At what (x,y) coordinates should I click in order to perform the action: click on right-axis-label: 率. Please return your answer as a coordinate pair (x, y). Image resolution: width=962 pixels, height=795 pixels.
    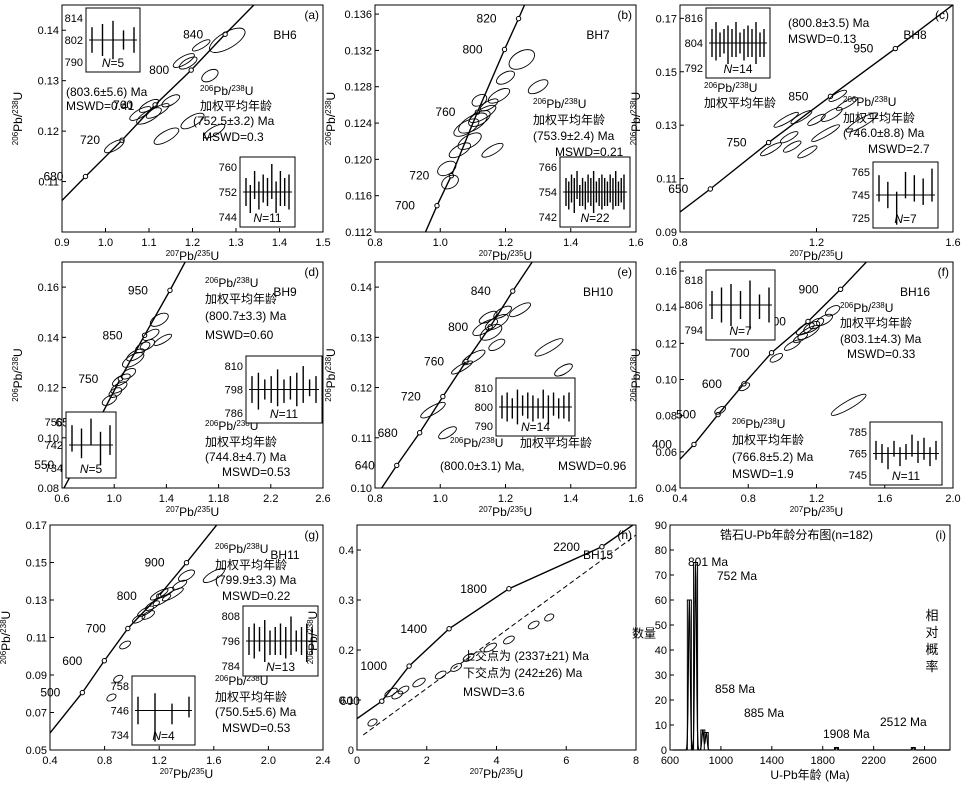
    Looking at the image, I should click on (931, 666).